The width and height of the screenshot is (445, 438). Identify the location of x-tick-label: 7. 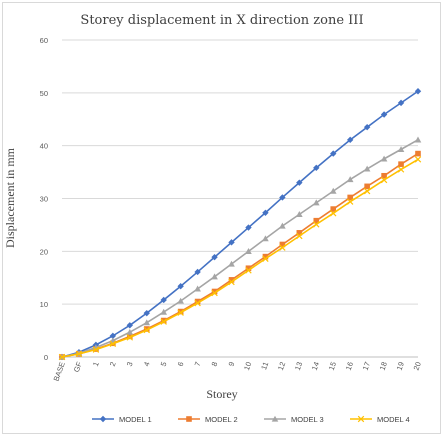
(198, 364).